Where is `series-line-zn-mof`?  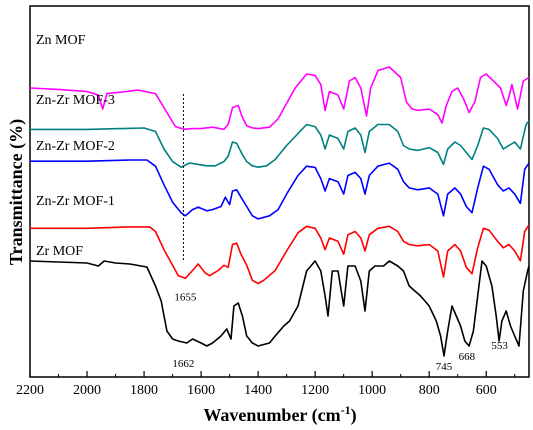 series-line-zn-mof is located at coordinates (279, 98).